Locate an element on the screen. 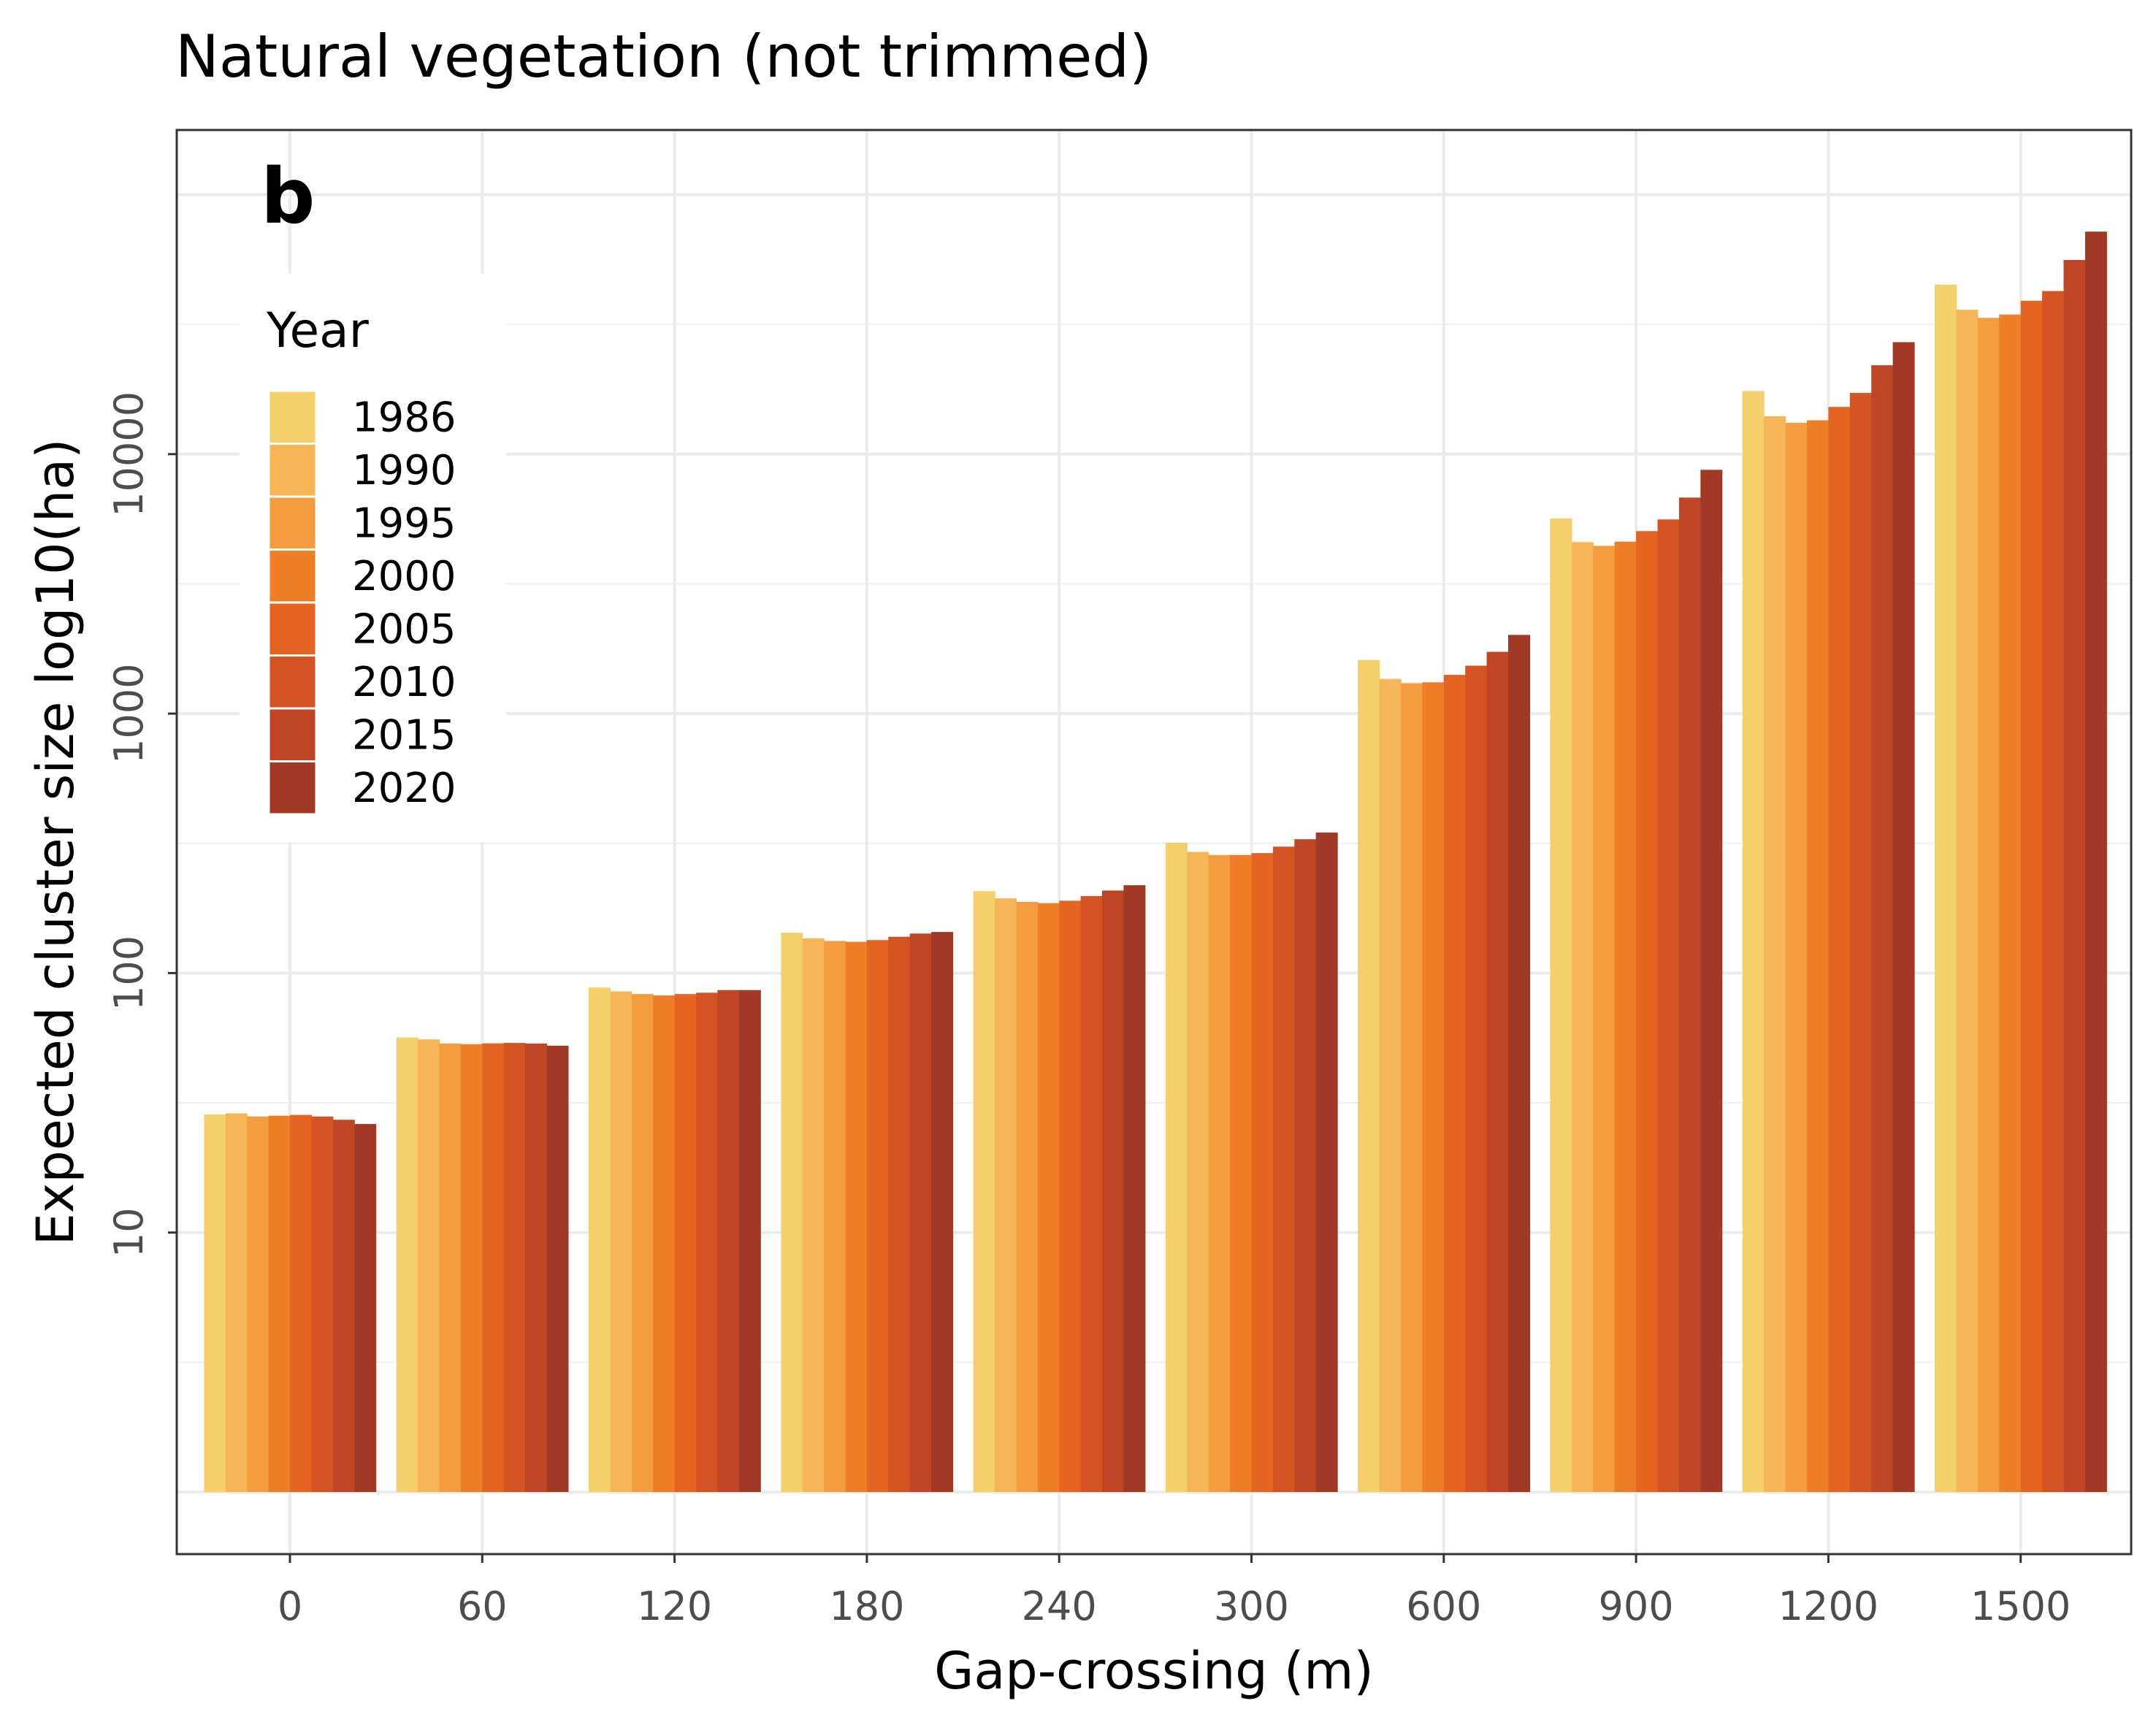 This screenshot has width=2156, height=1725. bar-900-2020 is located at coordinates (1711, 981).